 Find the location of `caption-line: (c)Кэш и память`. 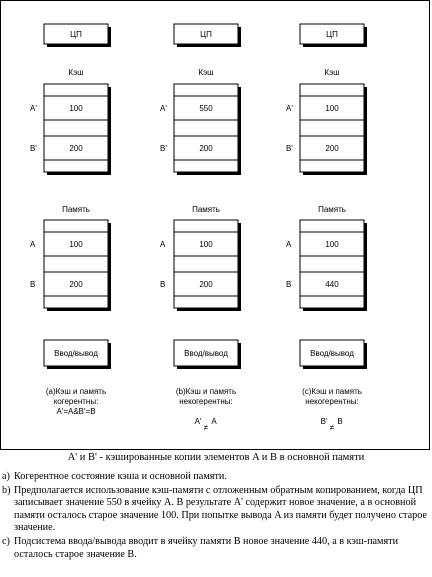

caption-line: (c)Кэш и память is located at coordinates (332, 391).